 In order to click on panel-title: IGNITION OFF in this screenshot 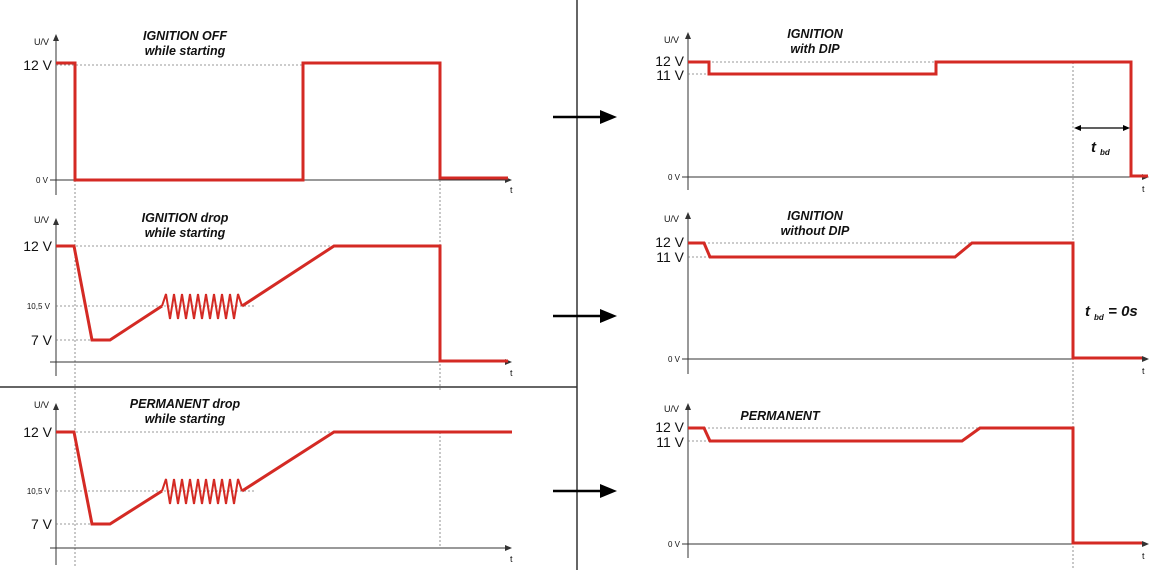, I will do `click(185, 36)`.